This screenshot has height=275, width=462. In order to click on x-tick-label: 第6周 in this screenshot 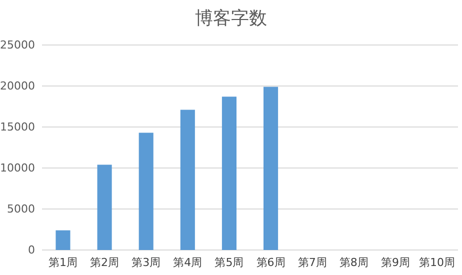, I will do `click(271, 262)`.